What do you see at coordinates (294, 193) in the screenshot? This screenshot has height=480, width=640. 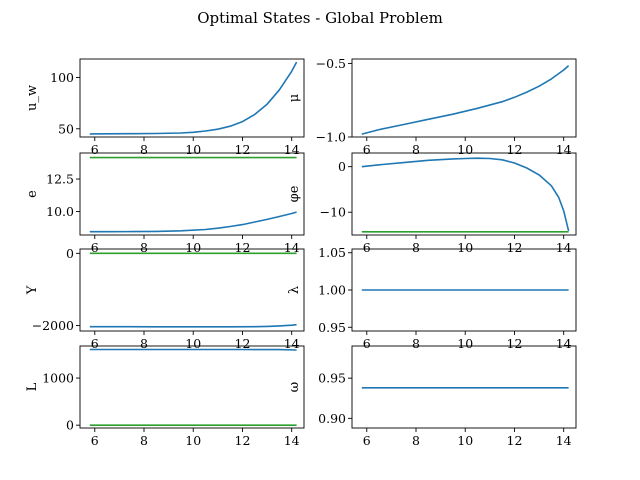 I see `y-axis-label: φe` at bounding box center [294, 193].